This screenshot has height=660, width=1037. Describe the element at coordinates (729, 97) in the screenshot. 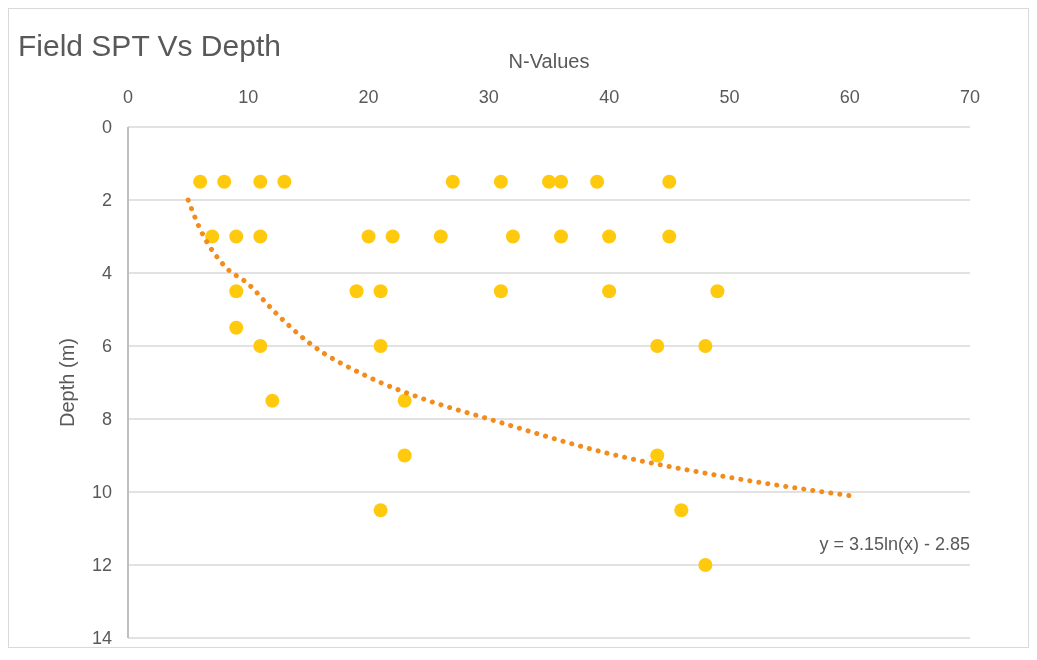

I see `x-tick-label: 50` at that location.